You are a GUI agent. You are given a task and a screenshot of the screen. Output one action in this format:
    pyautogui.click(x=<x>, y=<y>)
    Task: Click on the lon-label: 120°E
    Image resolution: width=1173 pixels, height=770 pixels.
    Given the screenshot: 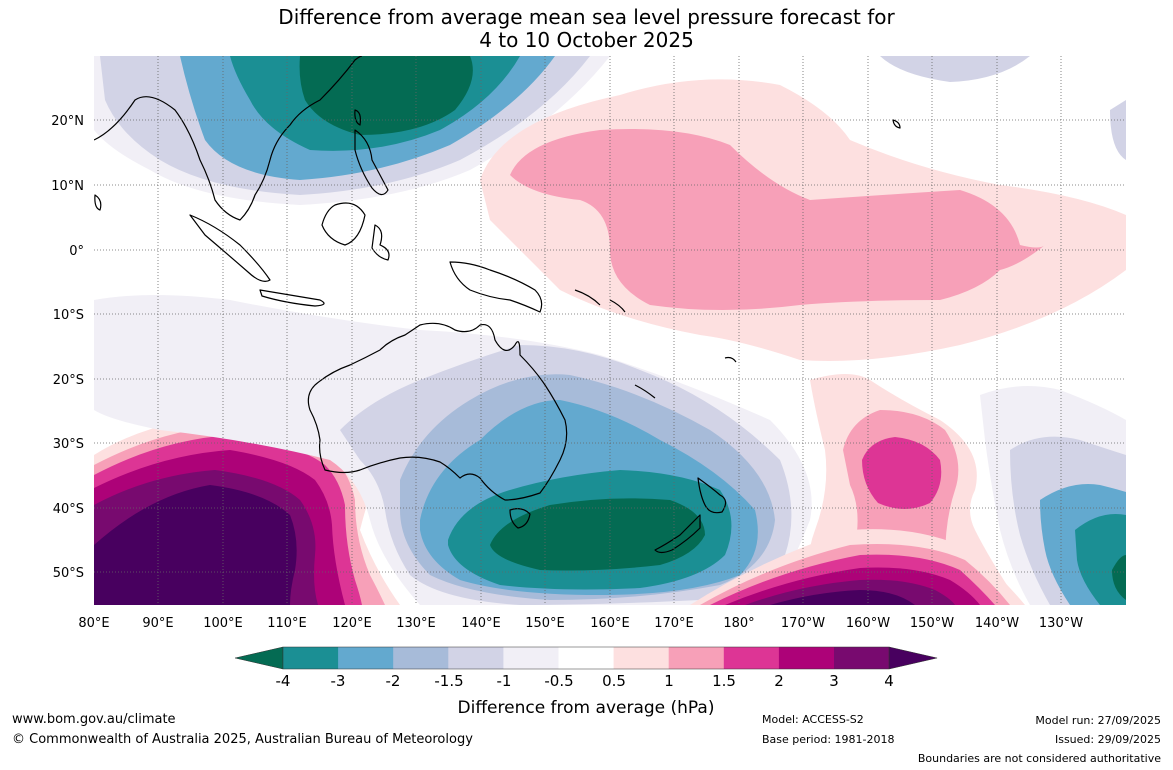 What is the action you would take?
    pyautogui.click(x=352, y=623)
    